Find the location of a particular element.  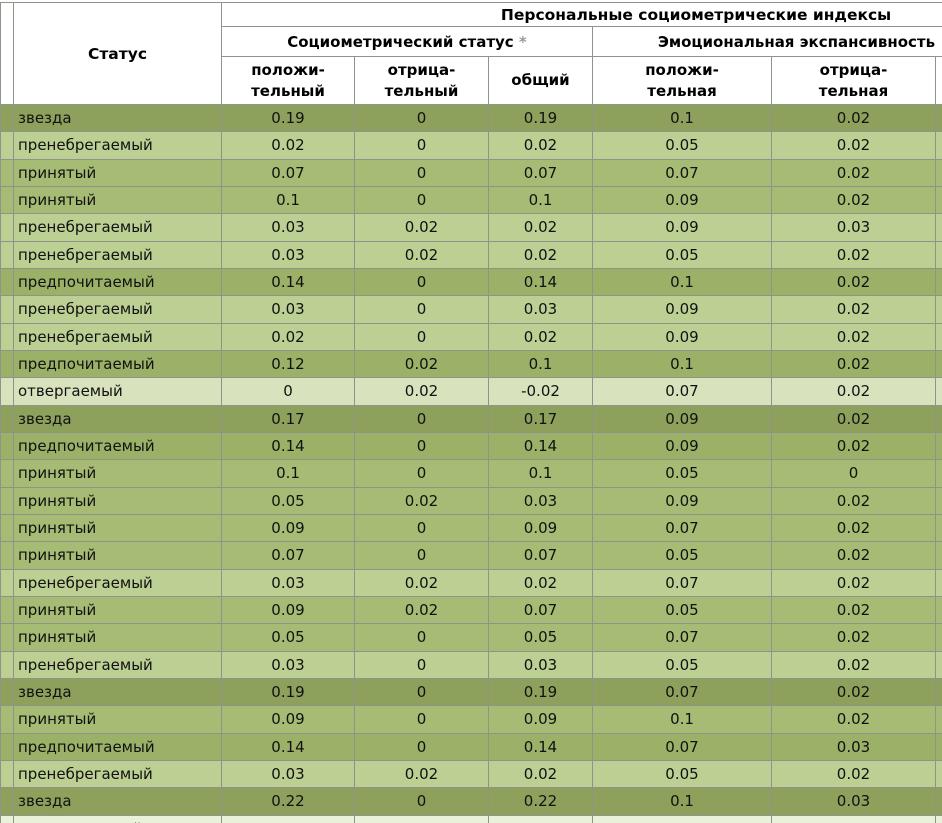

table-row: звезда 0.22 0 0.22 0.1 0.03 is located at coordinates (471, 801).